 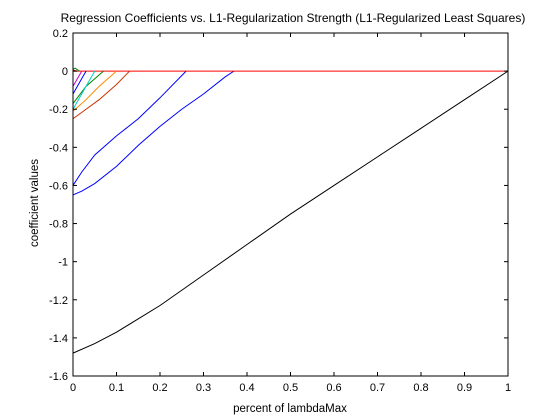 What do you see at coordinates (58, 377) in the screenshot?
I see `y-tick-label: -1.6` at bounding box center [58, 377].